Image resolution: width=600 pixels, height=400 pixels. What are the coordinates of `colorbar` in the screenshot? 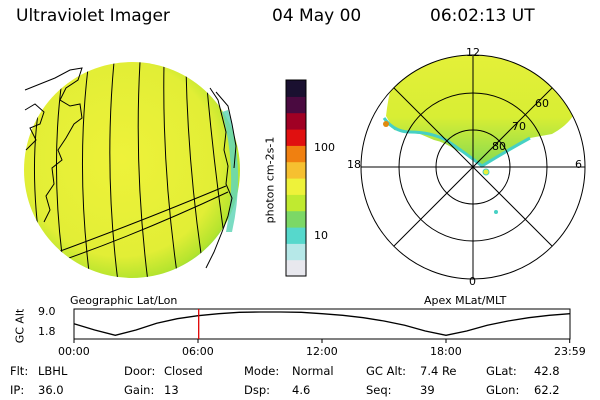 It's located at (296, 178).